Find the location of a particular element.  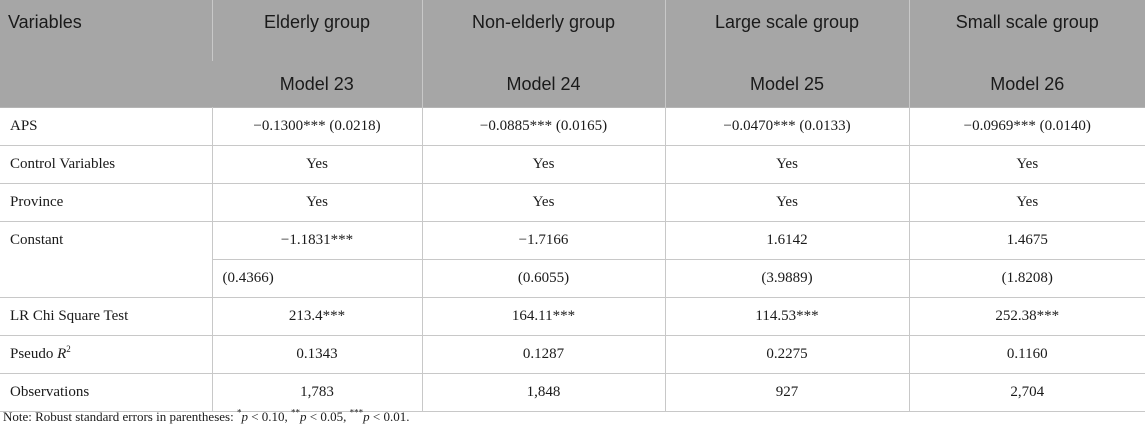

table-cell: 0.1343 is located at coordinates (317, 354).